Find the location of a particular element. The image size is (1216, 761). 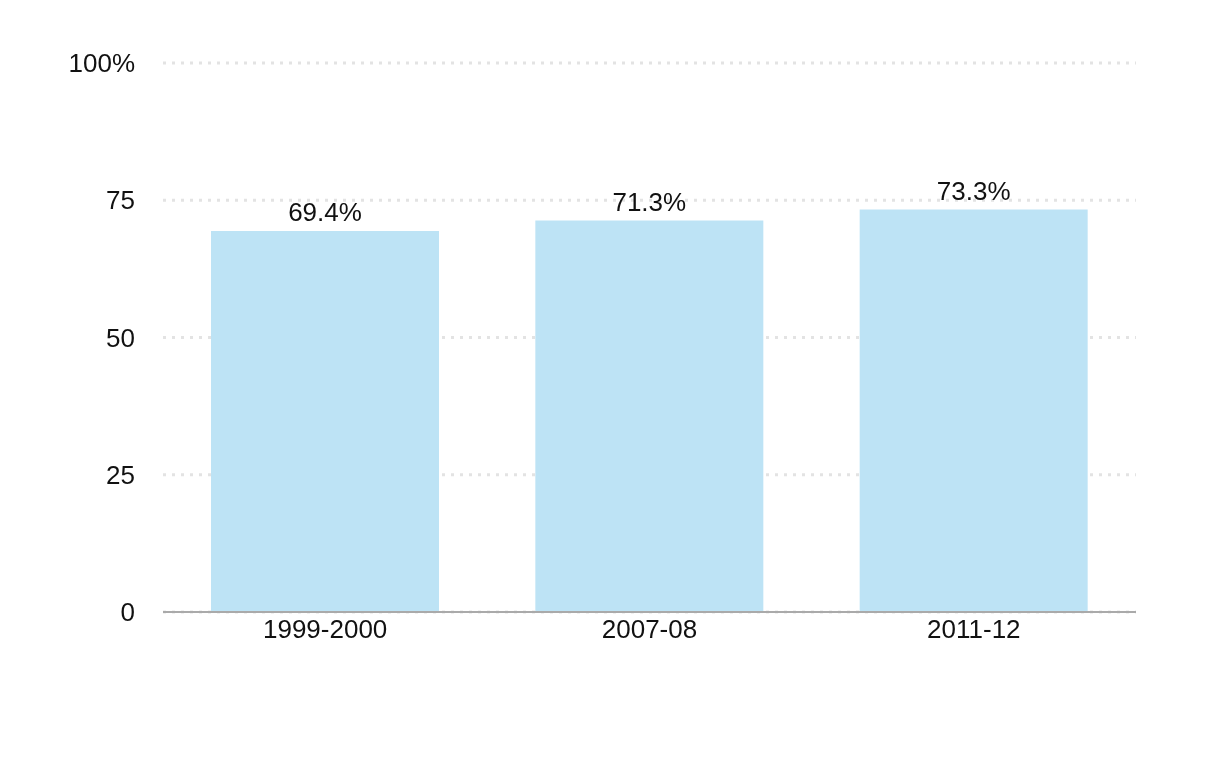

data-label: 73.3% is located at coordinates (973, 190).